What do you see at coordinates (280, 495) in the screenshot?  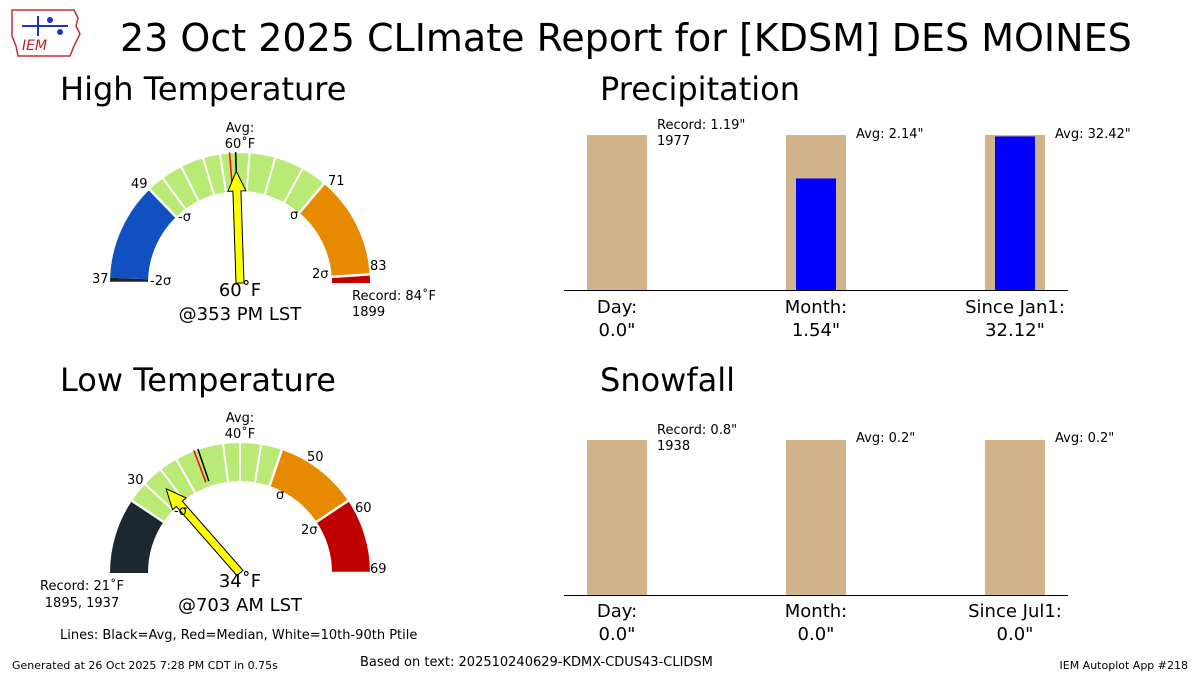 I see `low-sigma-plus1: σ` at bounding box center [280, 495].